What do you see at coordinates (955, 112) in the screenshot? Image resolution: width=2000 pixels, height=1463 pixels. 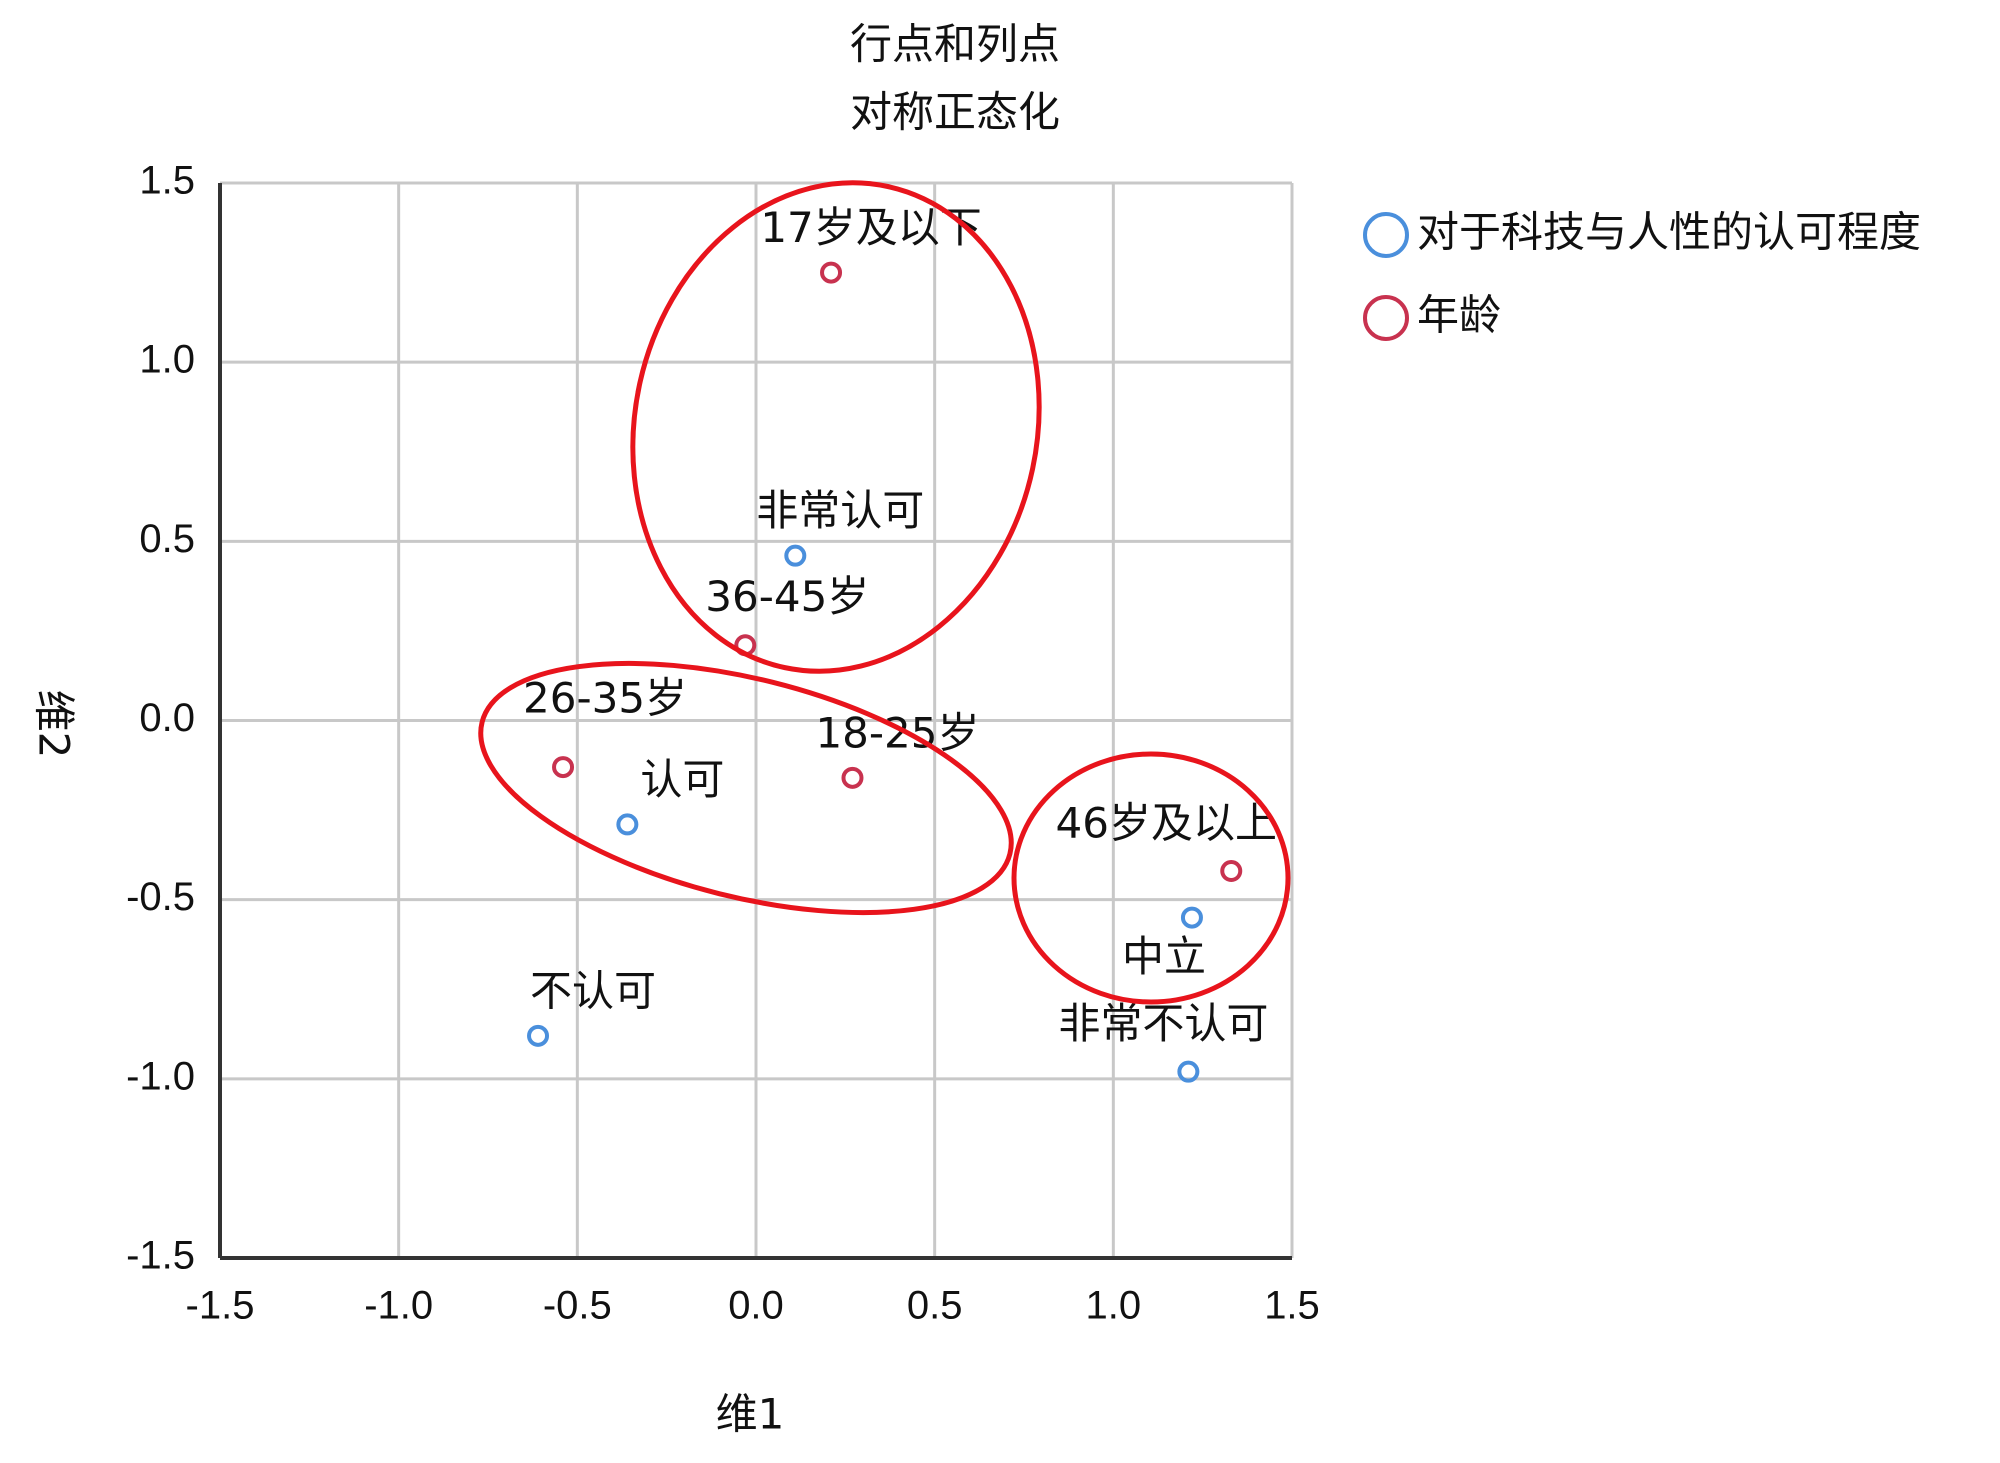 I see `chart-subtitle: 对称正态化` at bounding box center [955, 112].